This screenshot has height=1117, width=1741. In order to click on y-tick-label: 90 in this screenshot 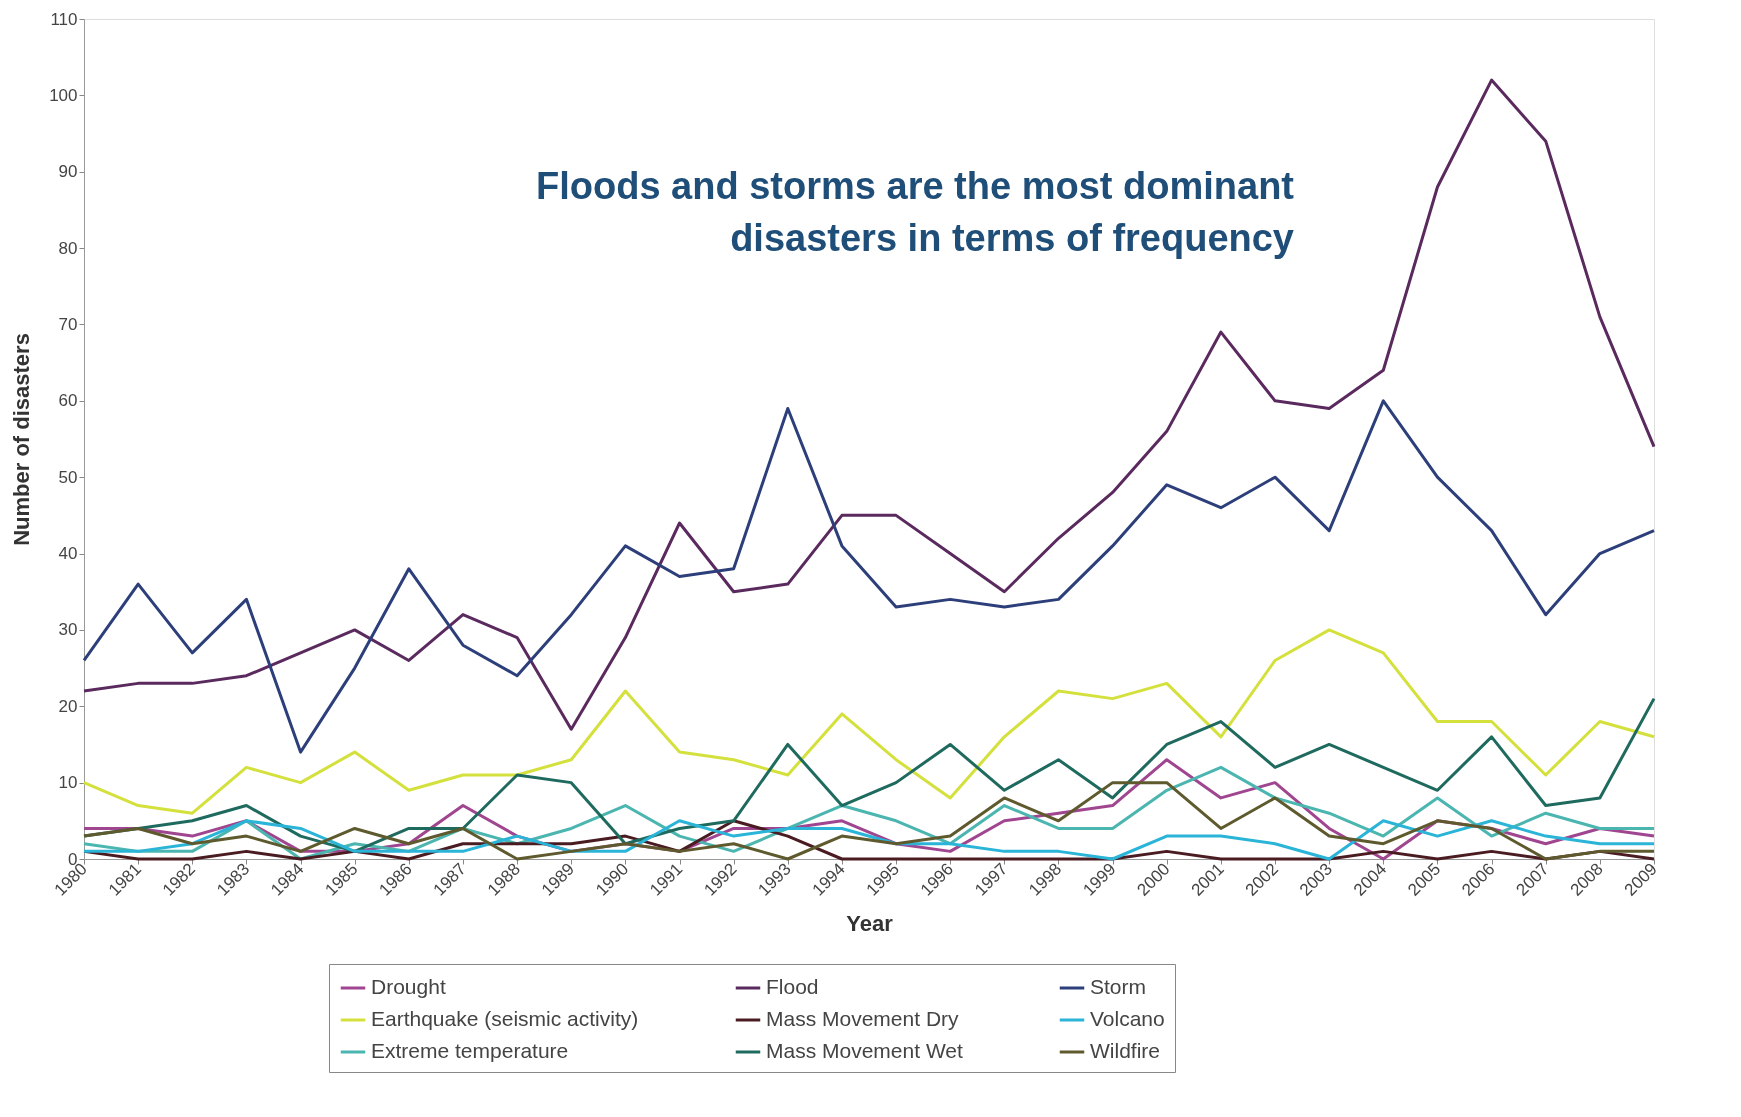, I will do `click(68, 172)`.